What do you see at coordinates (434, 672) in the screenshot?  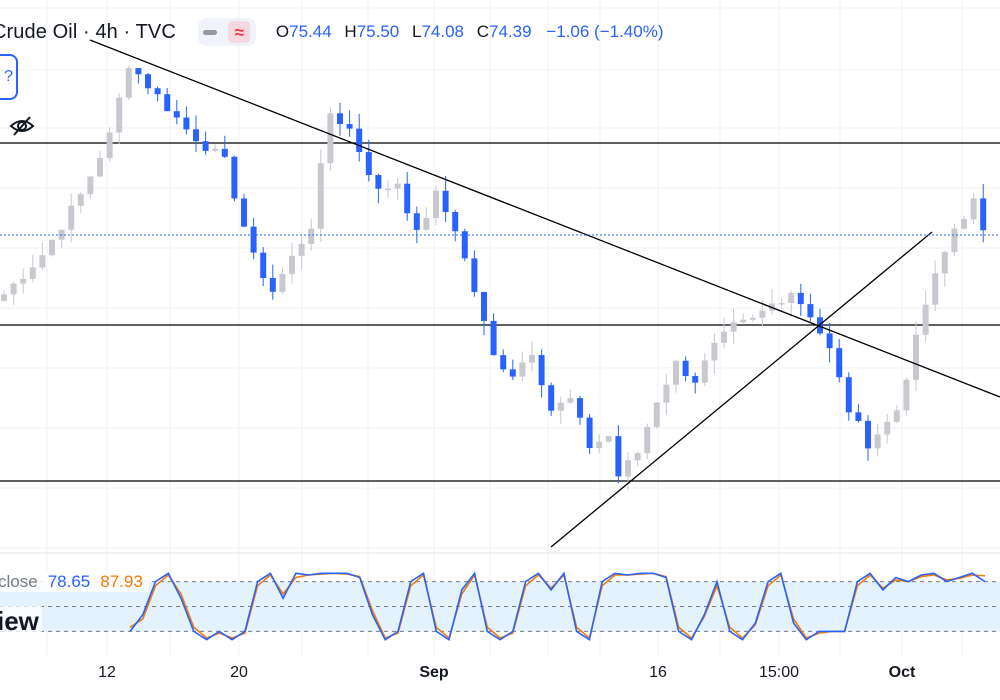 I see `x-tick-label: Sep` at bounding box center [434, 672].